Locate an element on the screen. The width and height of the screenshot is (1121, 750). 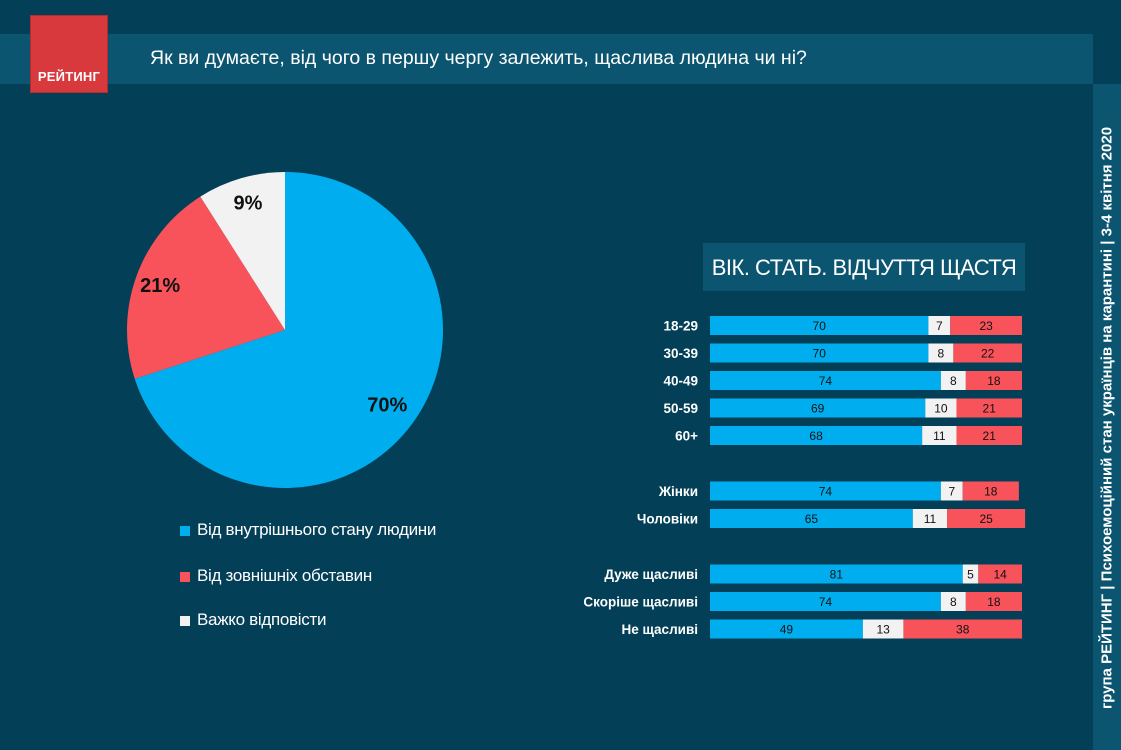
title-bar is located at coordinates (546, 59).